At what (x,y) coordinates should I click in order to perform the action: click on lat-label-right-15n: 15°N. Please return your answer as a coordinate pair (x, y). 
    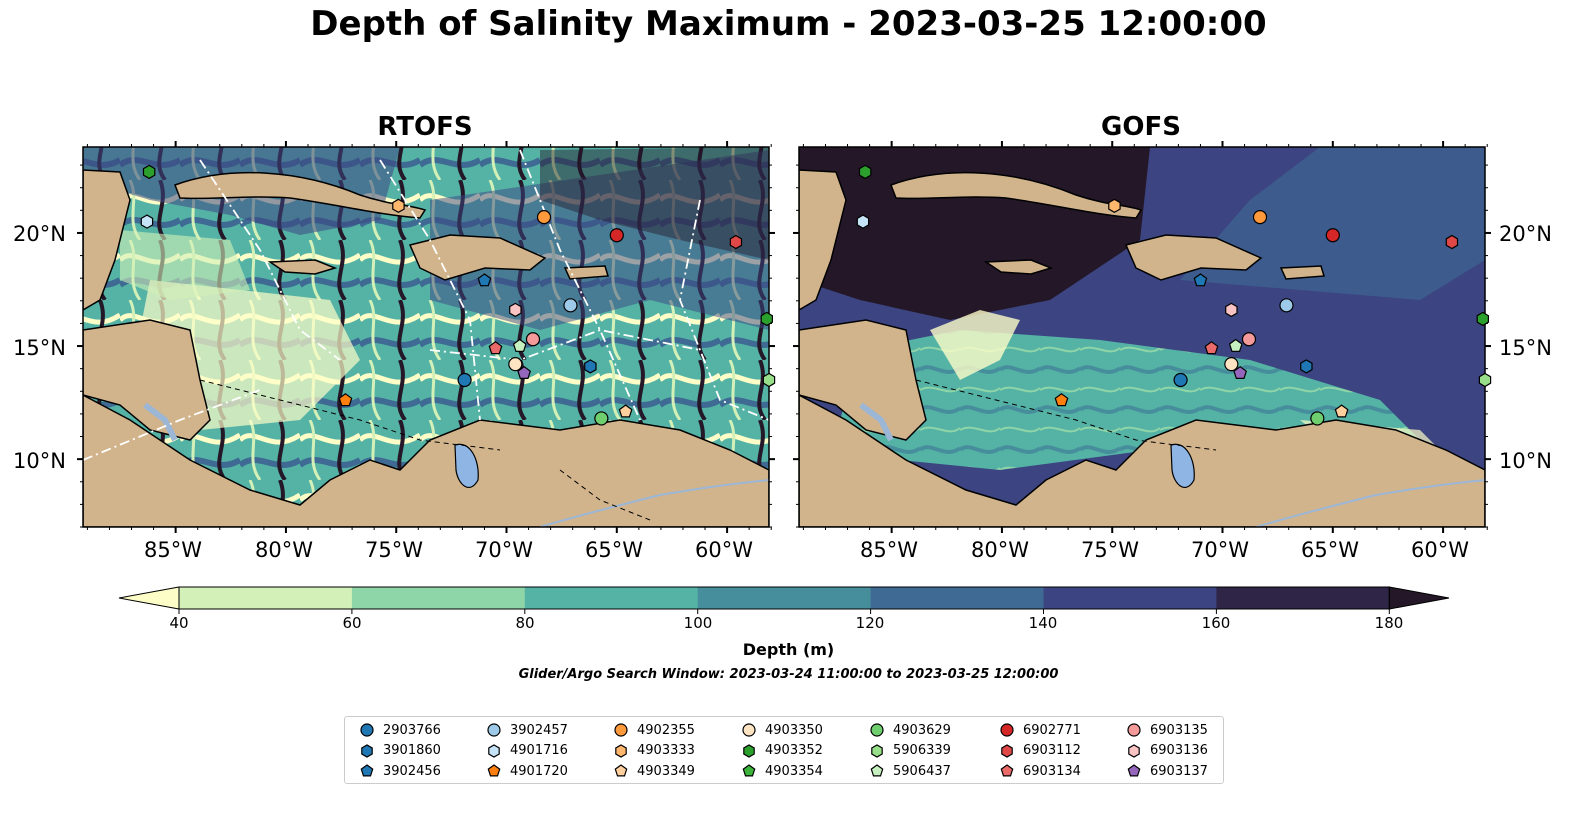
    Looking at the image, I should click on (1525, 348).